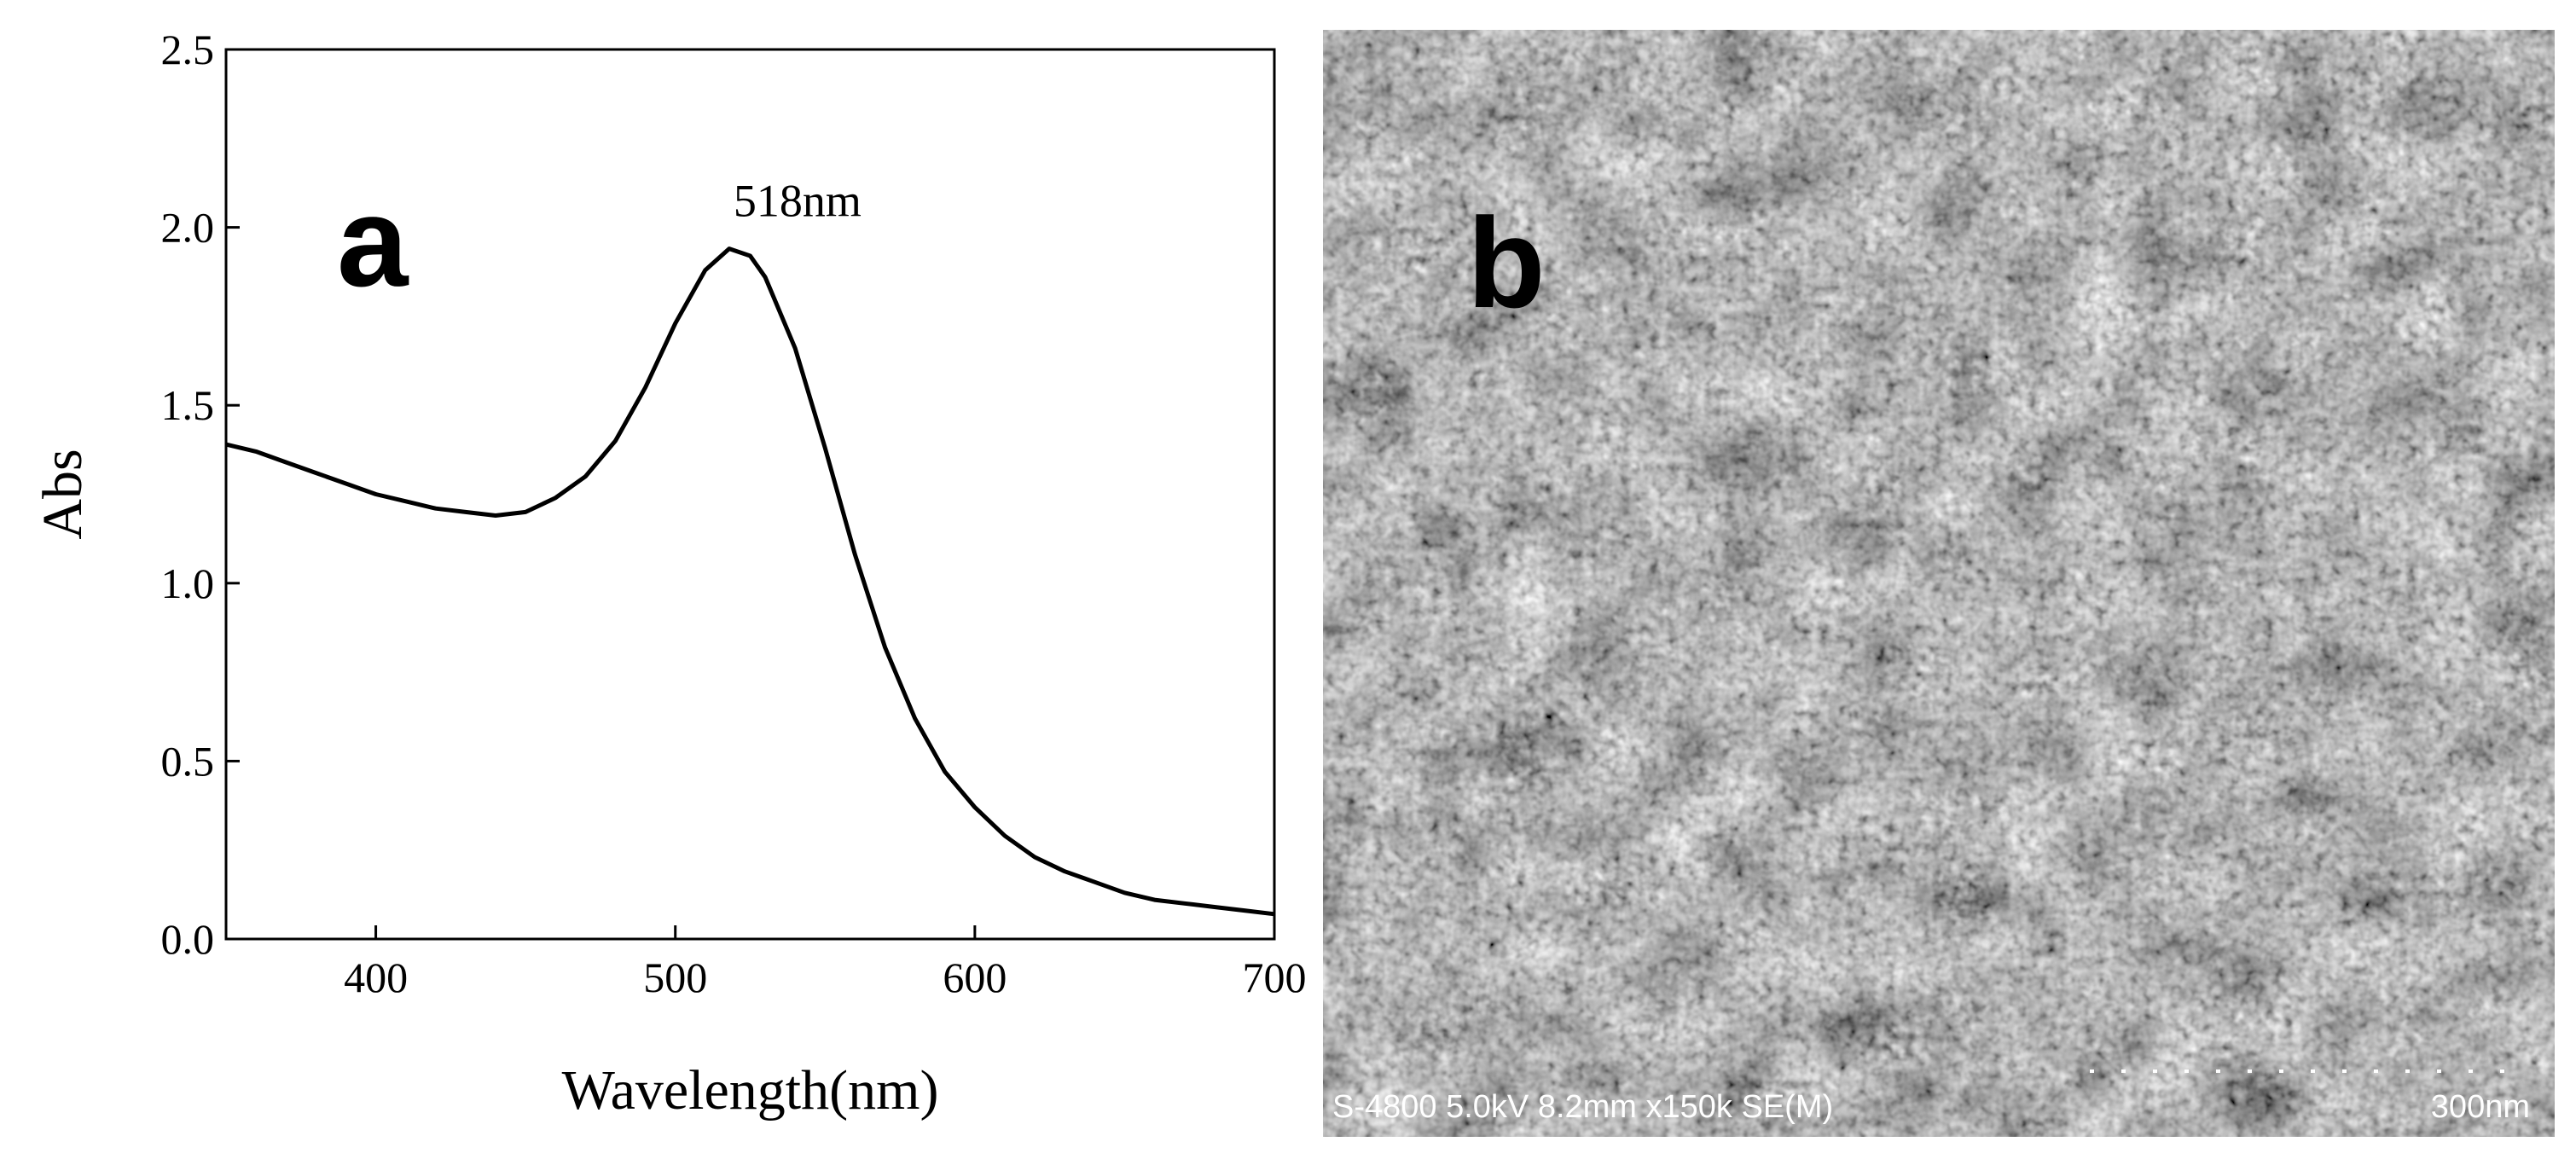 This screenshot has height=1165, width=2576. I want to click on x-tick-label: 600, so click(975, 977).